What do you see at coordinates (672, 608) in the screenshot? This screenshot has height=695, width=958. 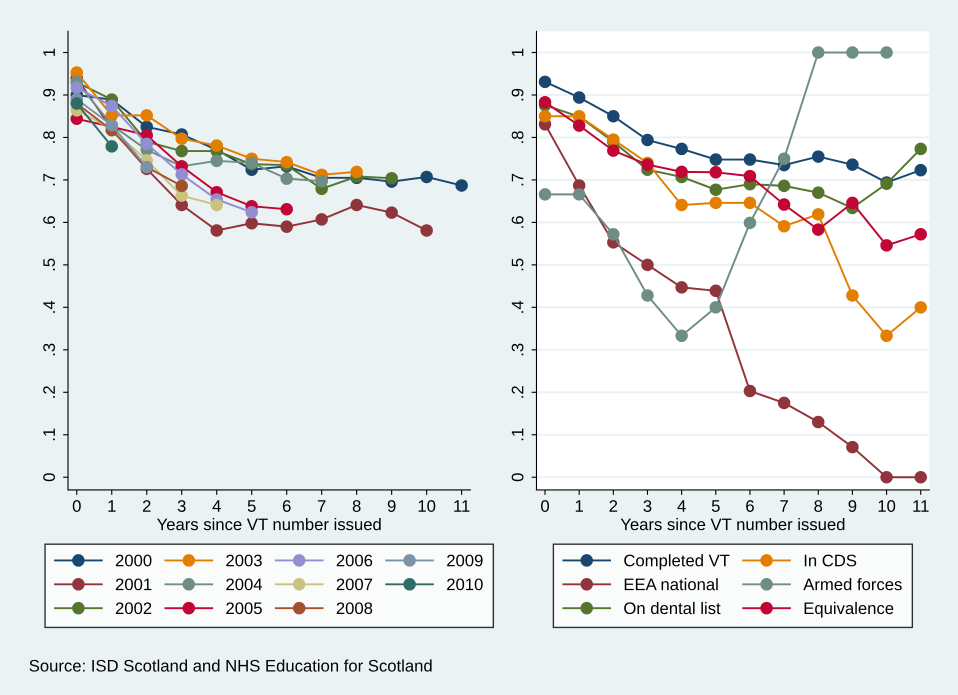 I see `legend-label: On dental list` at bounding box center [672, 608].